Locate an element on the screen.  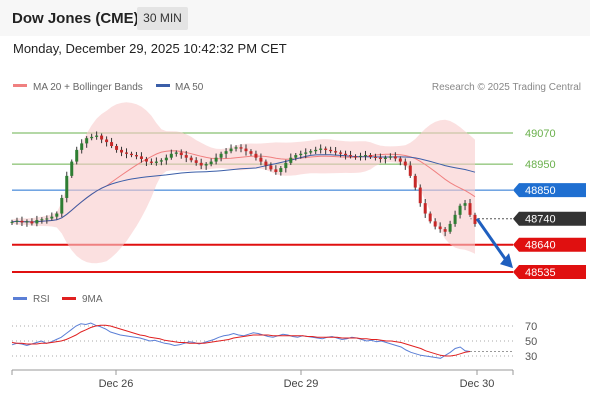
price-tag-label: 48850 is located at coordinates (540, 191).